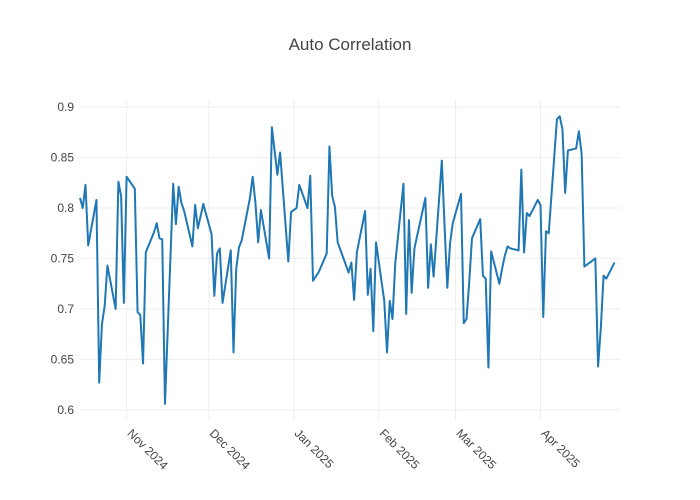 The height and width of the screenshot is (500, 700). I want to click on chart-title: Auto Correlation, so click(350, 44).